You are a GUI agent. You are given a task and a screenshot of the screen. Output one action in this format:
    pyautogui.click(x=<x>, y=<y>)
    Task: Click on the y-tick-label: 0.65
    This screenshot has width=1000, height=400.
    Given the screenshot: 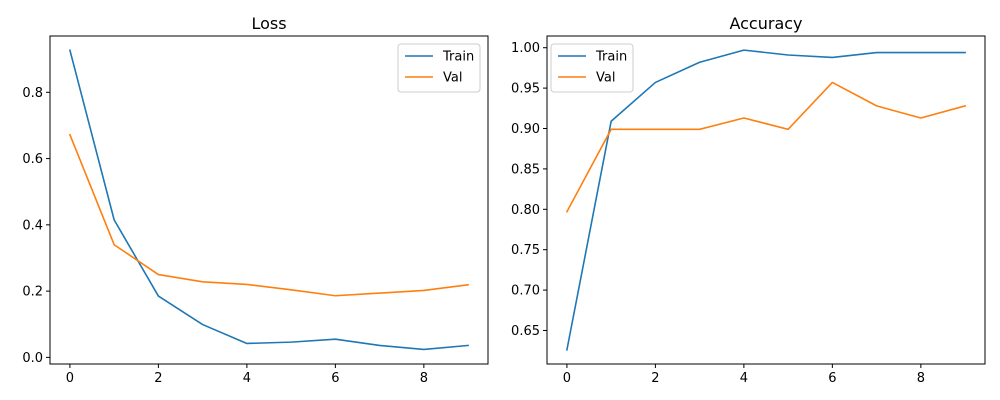 What is the action you would take?
    pyautogui.click(x=525, y=331)
    